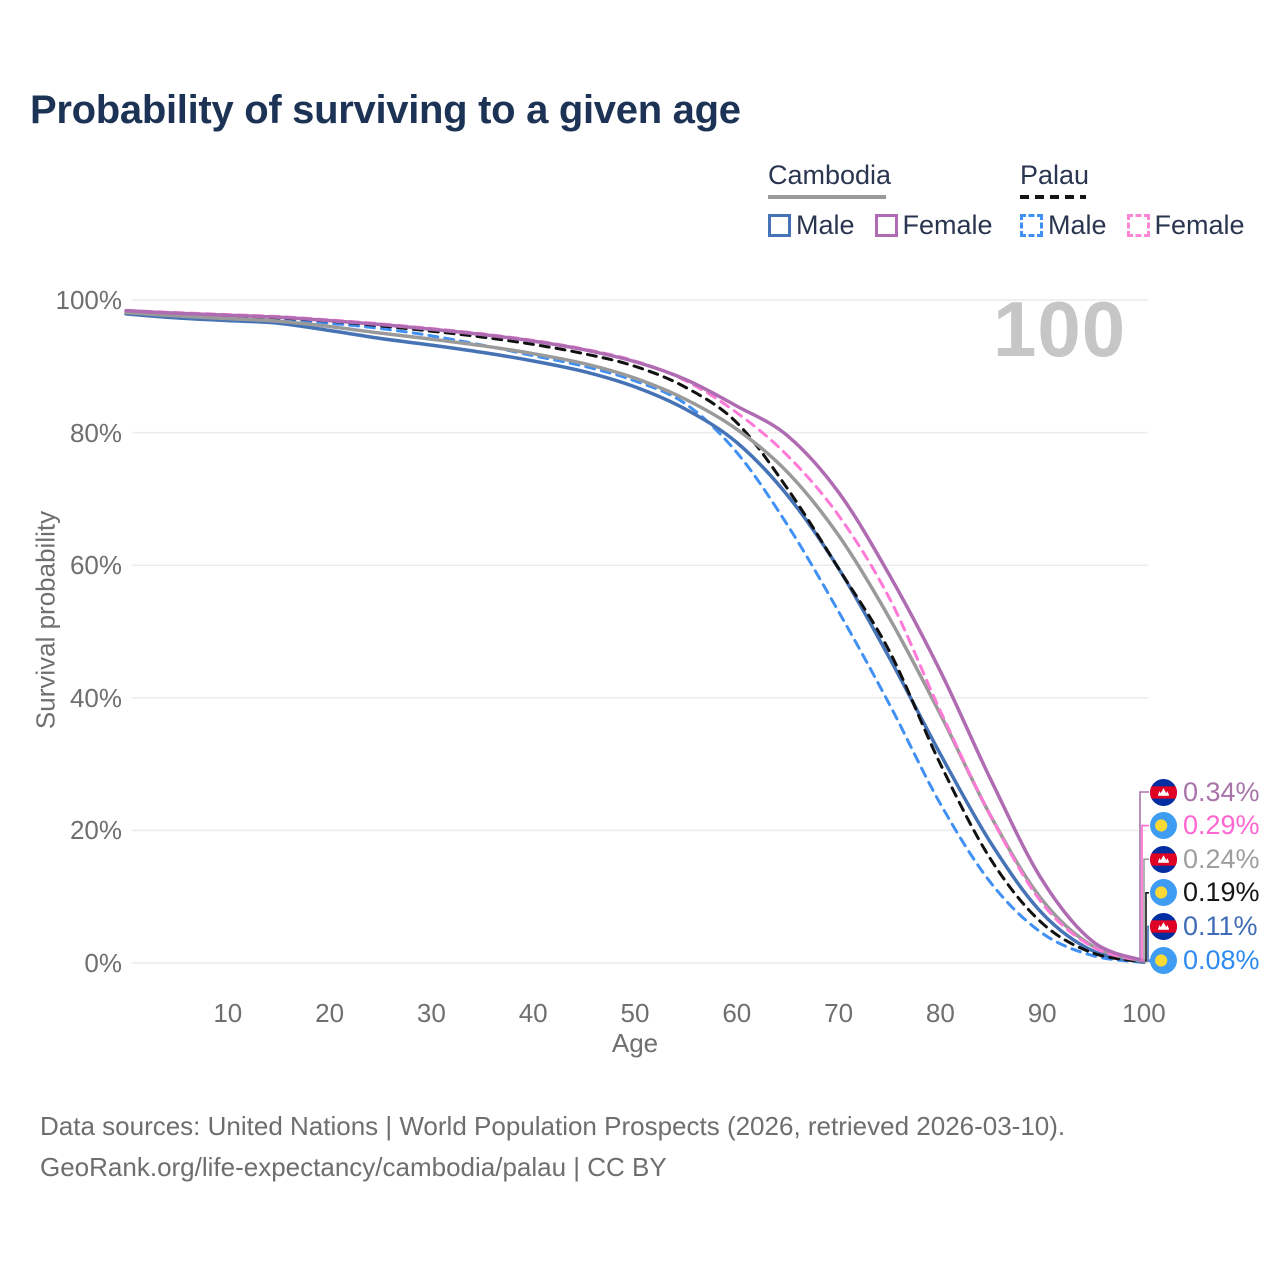 The image size is (1280, 1280). I want to click on x-axis-tick: 40, so click(533, 1013).